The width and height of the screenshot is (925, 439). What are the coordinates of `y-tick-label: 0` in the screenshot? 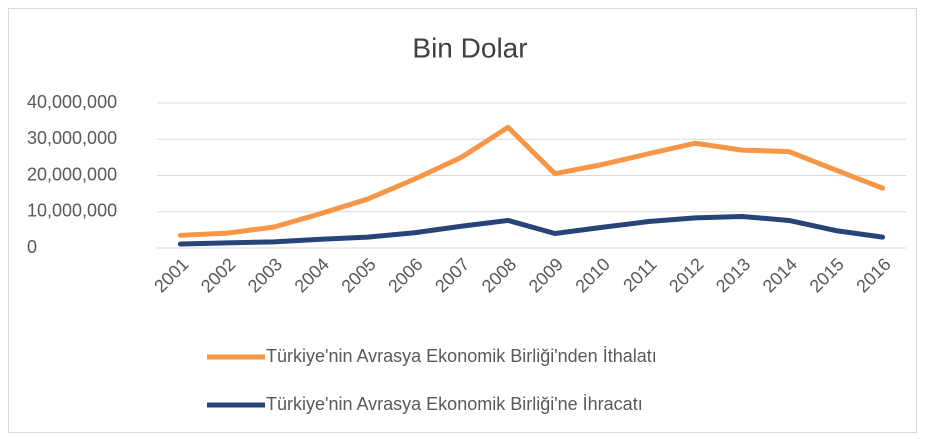 It's located at (32, 247).